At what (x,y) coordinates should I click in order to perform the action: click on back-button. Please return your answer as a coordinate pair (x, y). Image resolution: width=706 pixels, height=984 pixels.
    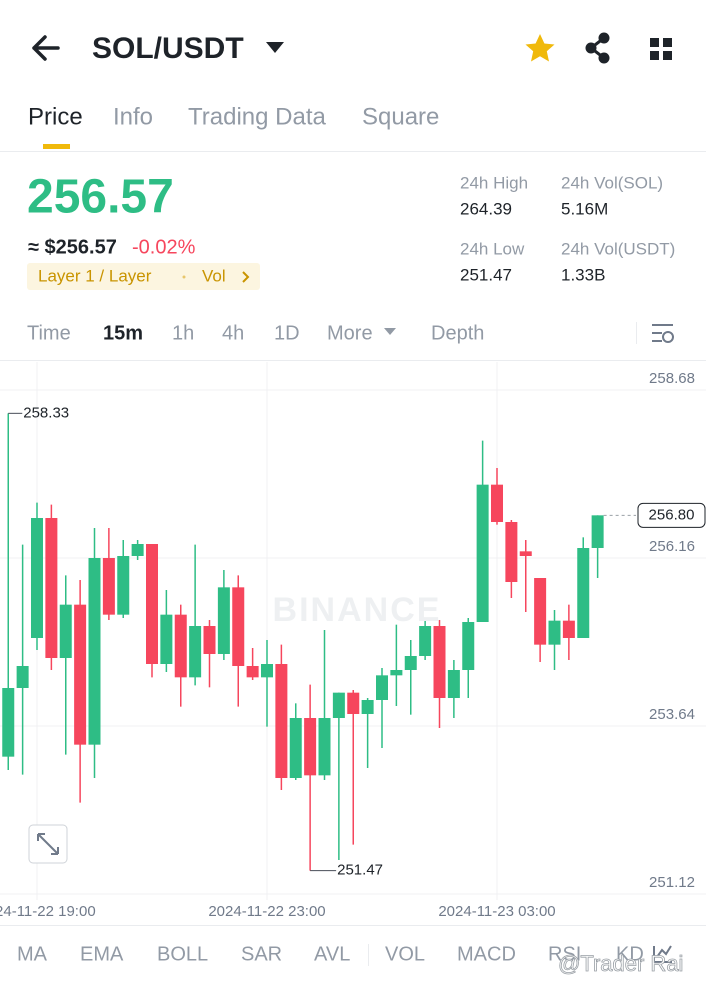
    Looking at the image, I should click on (46, 48).